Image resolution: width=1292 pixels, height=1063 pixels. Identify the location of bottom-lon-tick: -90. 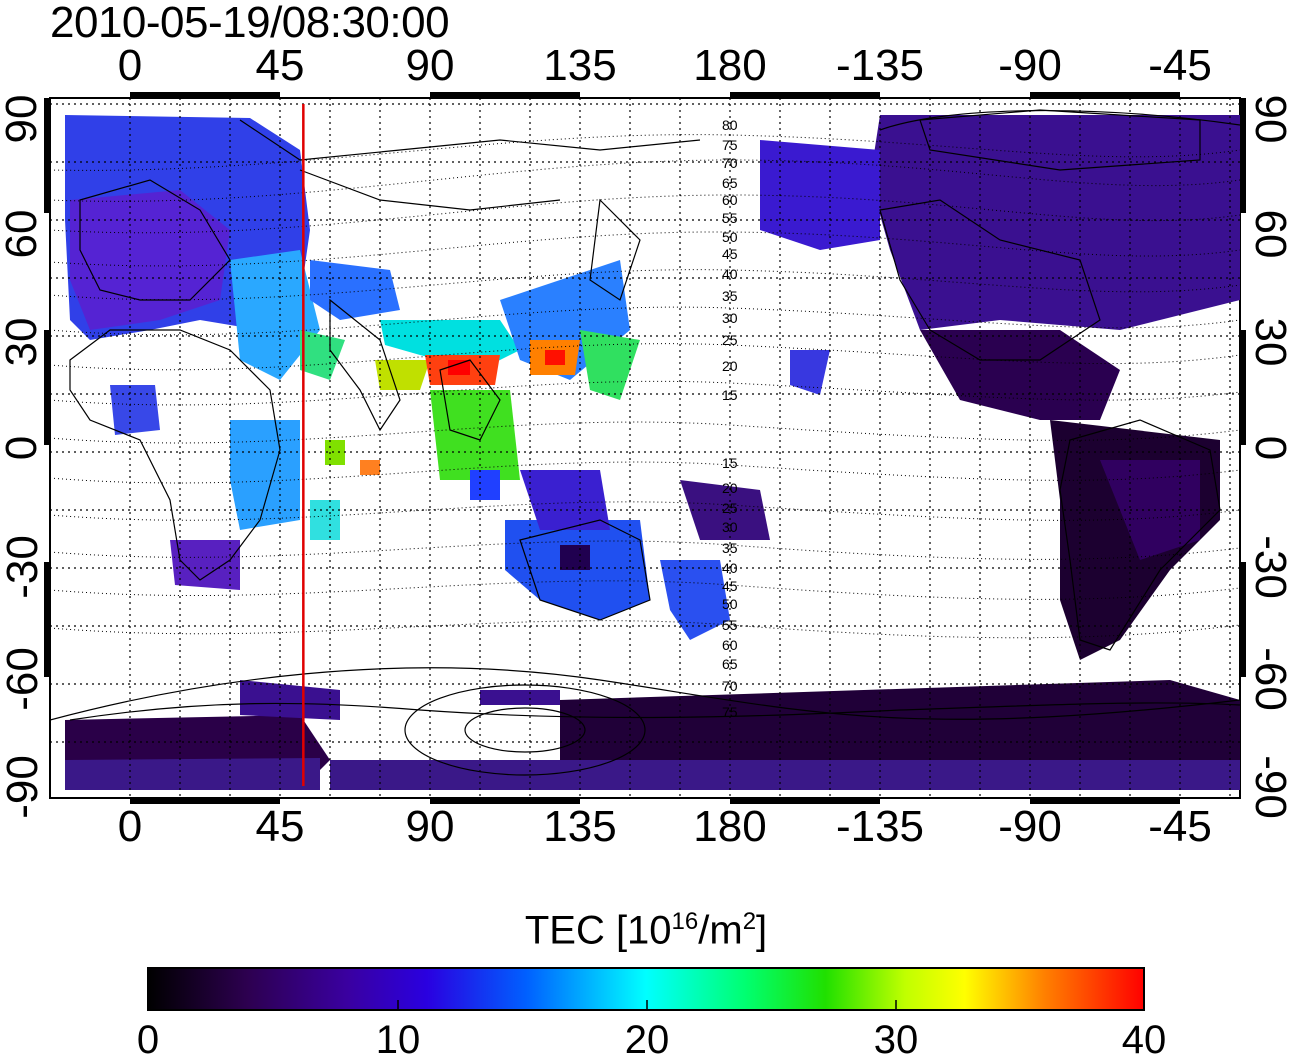
(1030, 826).